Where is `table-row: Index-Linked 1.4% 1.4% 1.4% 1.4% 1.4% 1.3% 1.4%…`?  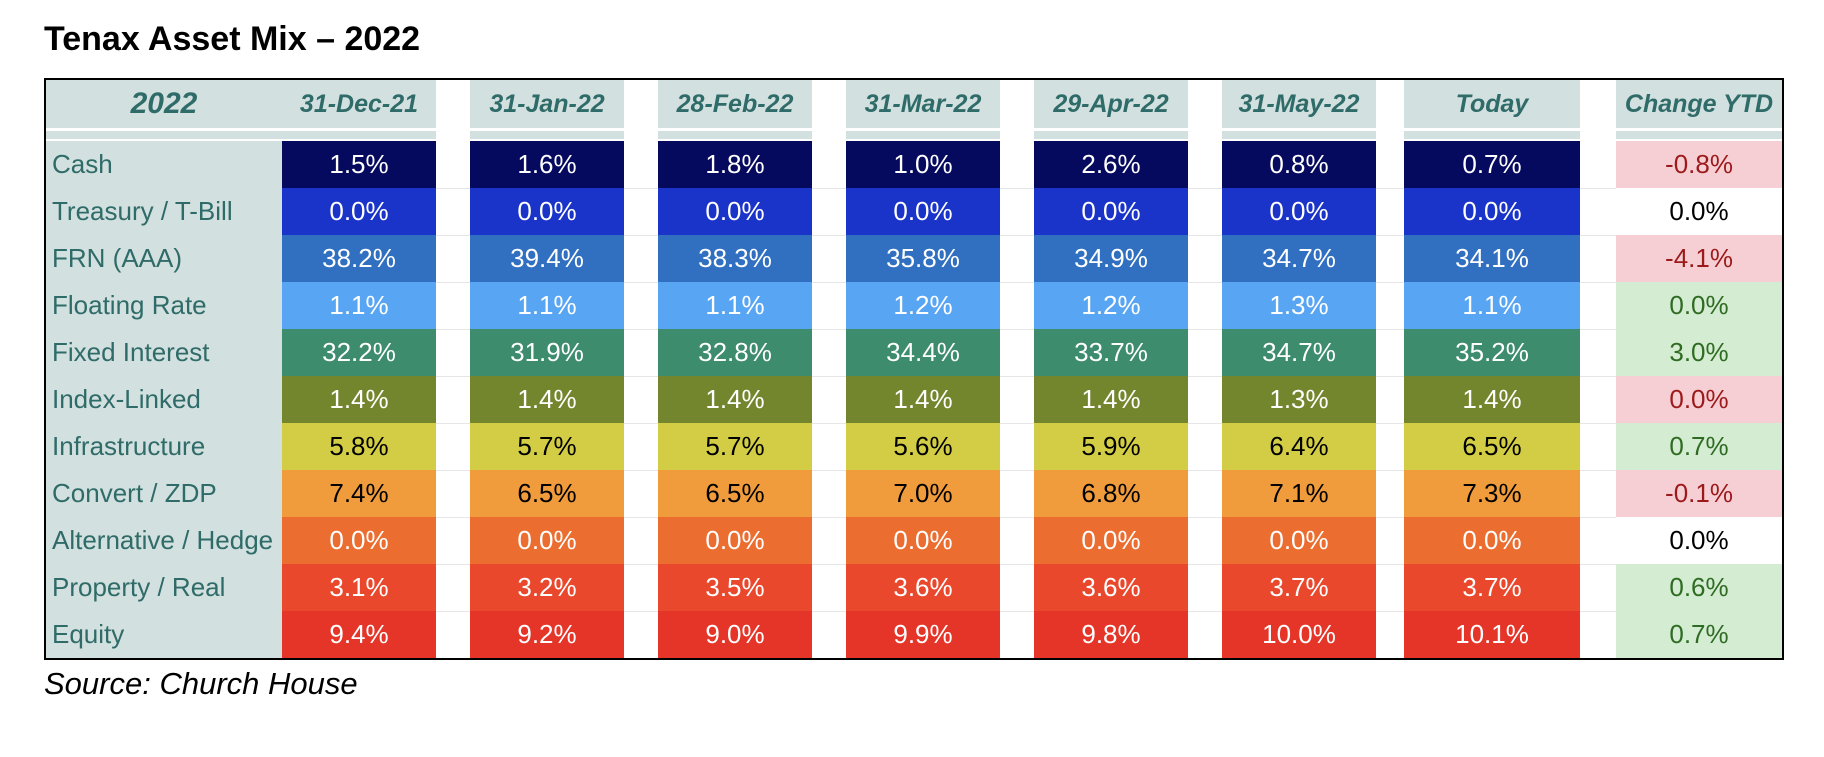
table-row: Index-Linked 1.4% 1.4% 1.4% 1.4% 1.4% 1.3% 1.4%… is located at coordinates (914, 399).